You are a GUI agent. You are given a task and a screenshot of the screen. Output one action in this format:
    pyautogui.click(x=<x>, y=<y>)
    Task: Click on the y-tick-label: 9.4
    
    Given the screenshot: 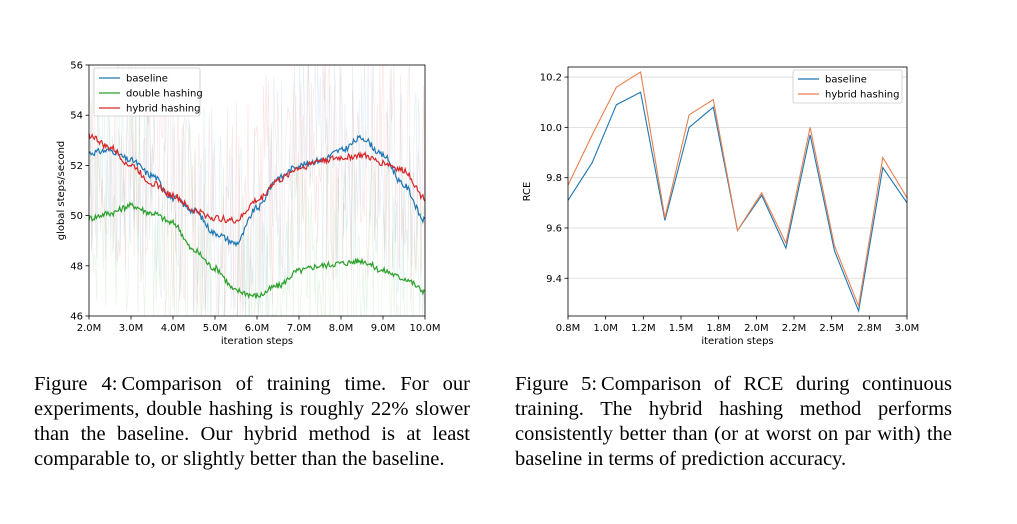 What is the action you would take?
    pyautogui.click(x=554, y=279)
    